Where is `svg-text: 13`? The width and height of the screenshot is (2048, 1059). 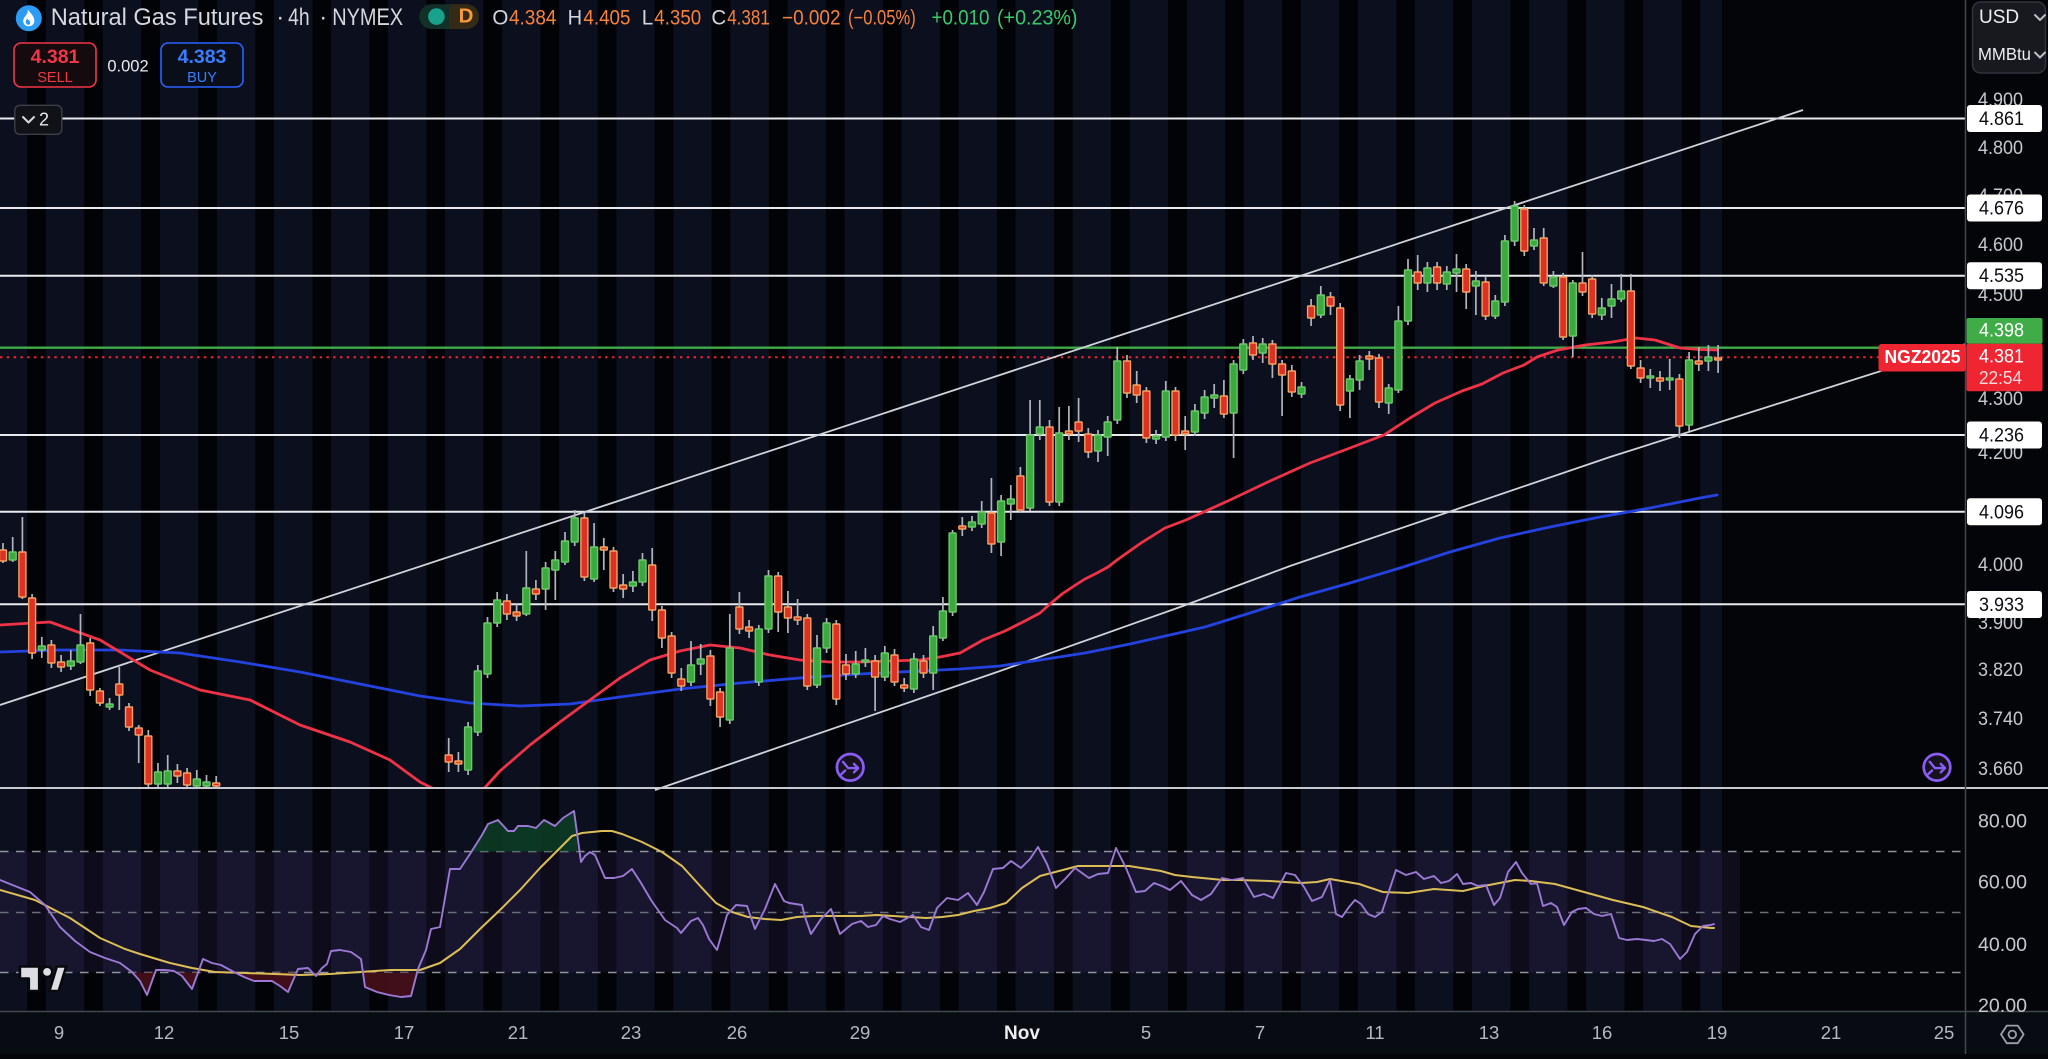
svg-text: 13 is located at coordinates (1489, 1032).